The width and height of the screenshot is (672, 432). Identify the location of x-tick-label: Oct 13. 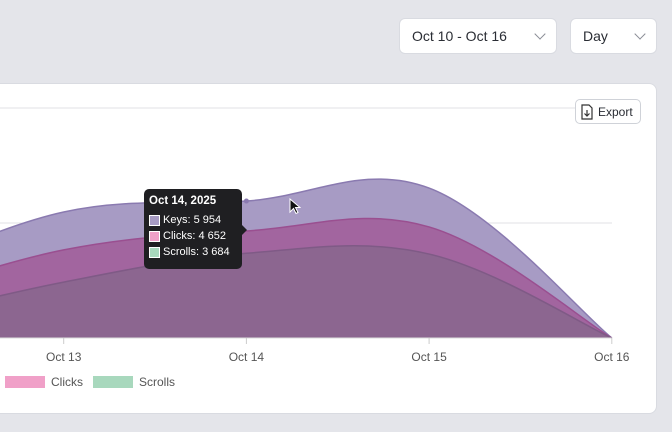
(64, 357).